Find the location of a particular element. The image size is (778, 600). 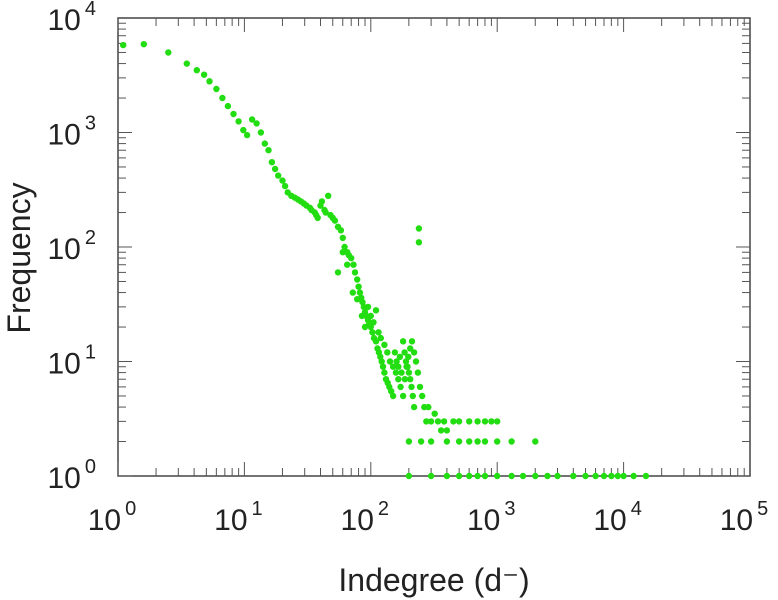

y-tick-label: 10 2 is located at coordinates (72, 246).